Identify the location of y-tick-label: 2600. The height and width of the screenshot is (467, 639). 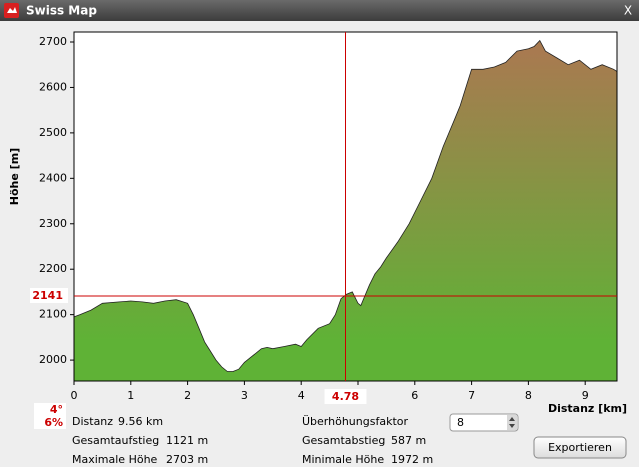
(53, 86).